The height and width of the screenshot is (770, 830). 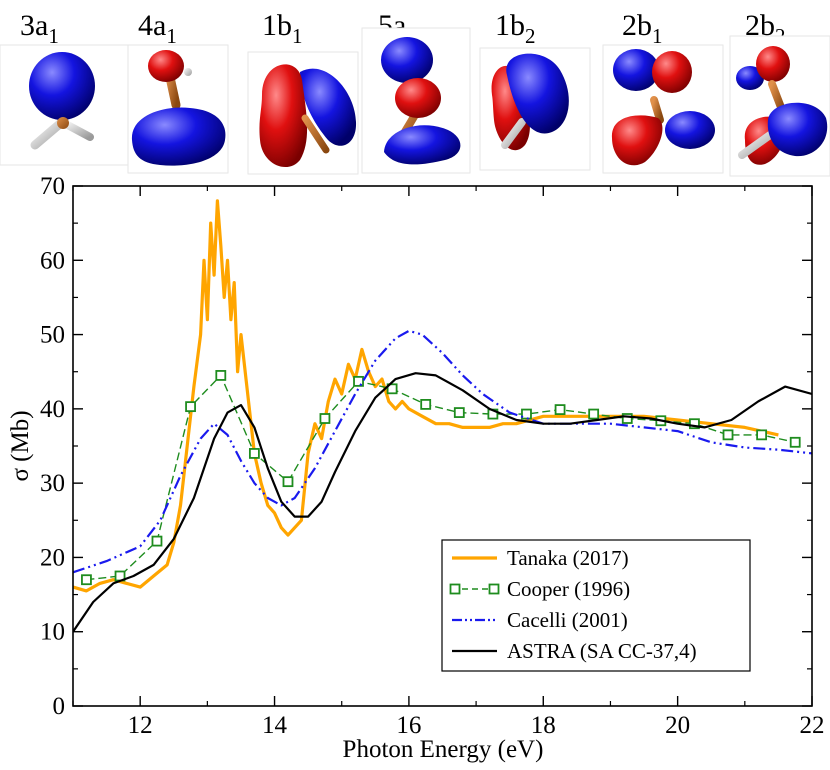 I want to click on y-tick-label: 30, so click(x=52, y=483).